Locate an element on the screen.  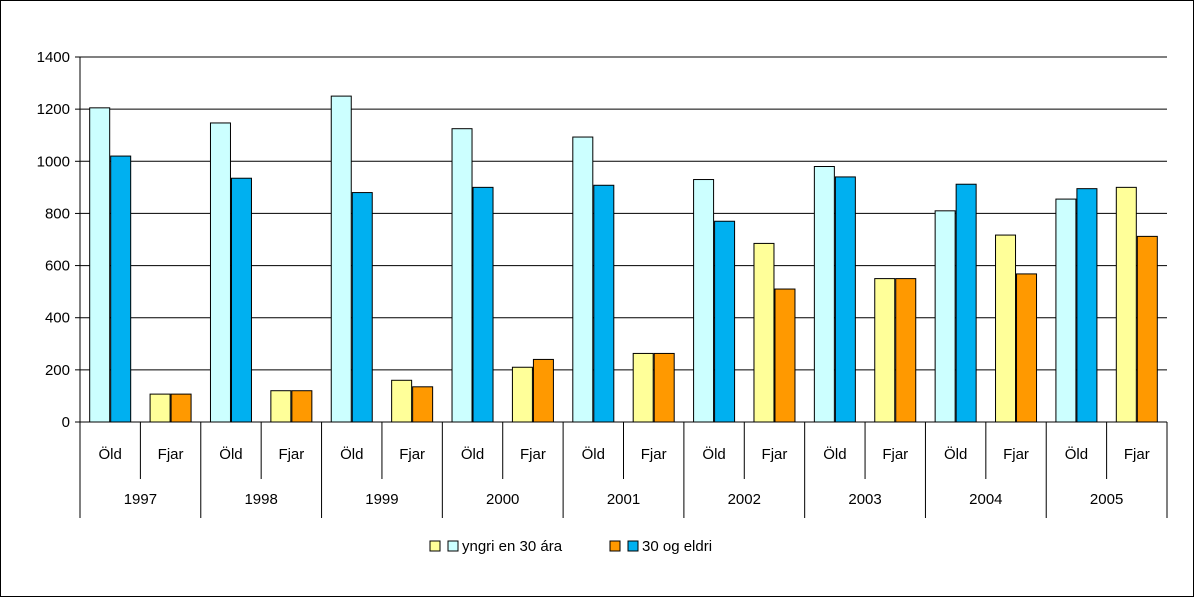
y-tick-label: 400 is located at coordinates (57, 318).